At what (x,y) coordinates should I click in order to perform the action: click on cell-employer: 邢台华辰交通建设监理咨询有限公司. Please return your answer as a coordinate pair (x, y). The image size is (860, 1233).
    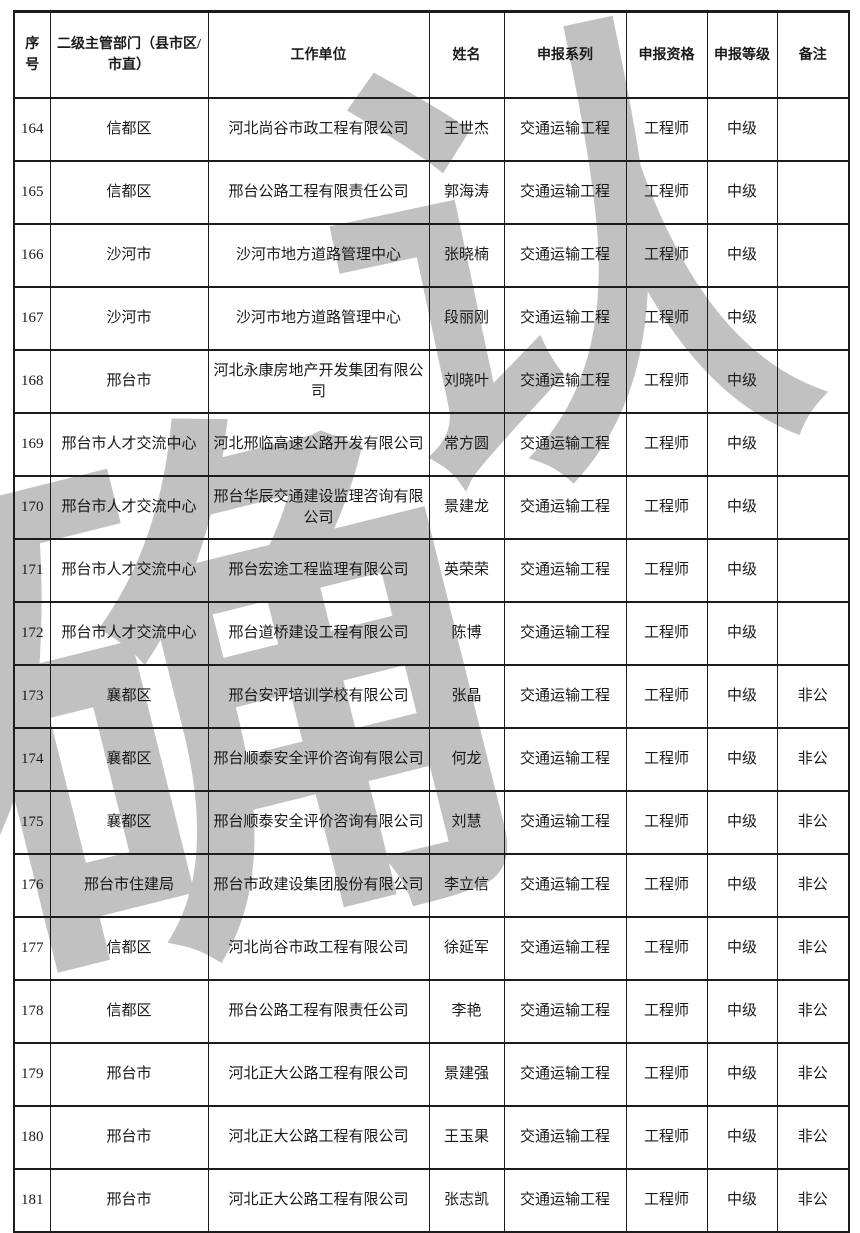
    Looking at the image, I should click on (318, 507).